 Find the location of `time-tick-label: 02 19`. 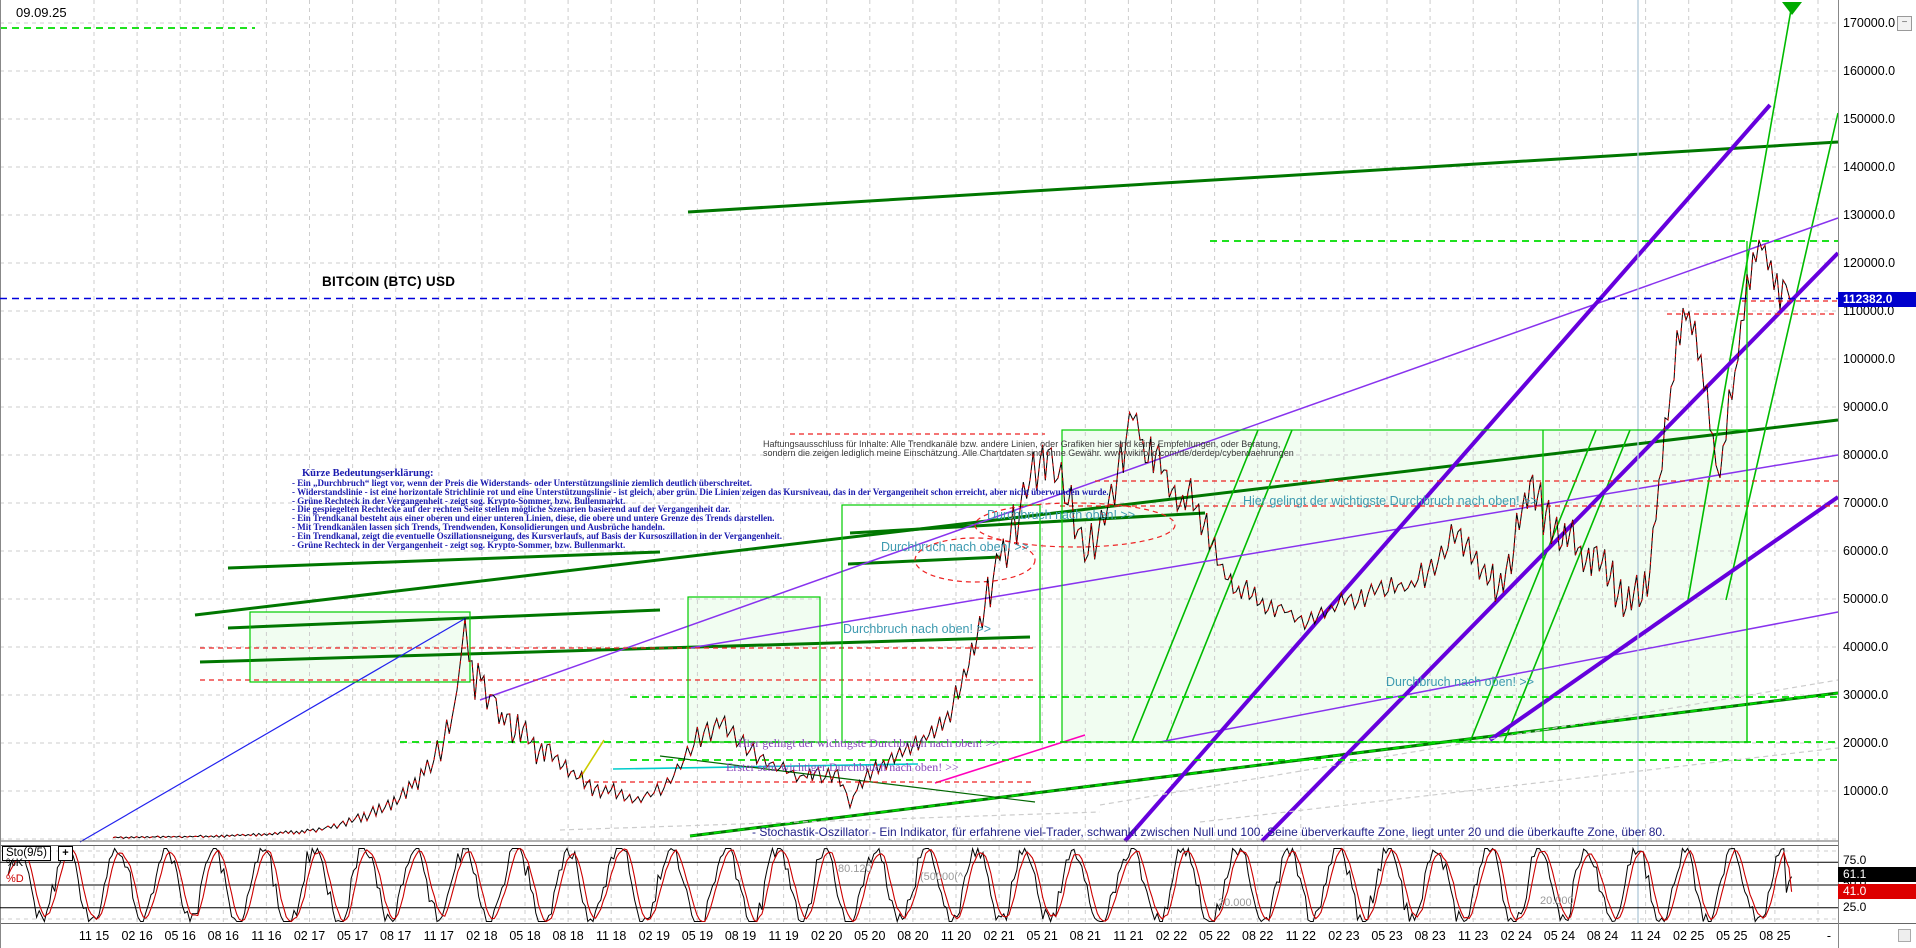

time-tick-label: 02 19 is located at coordinates (654, 936).